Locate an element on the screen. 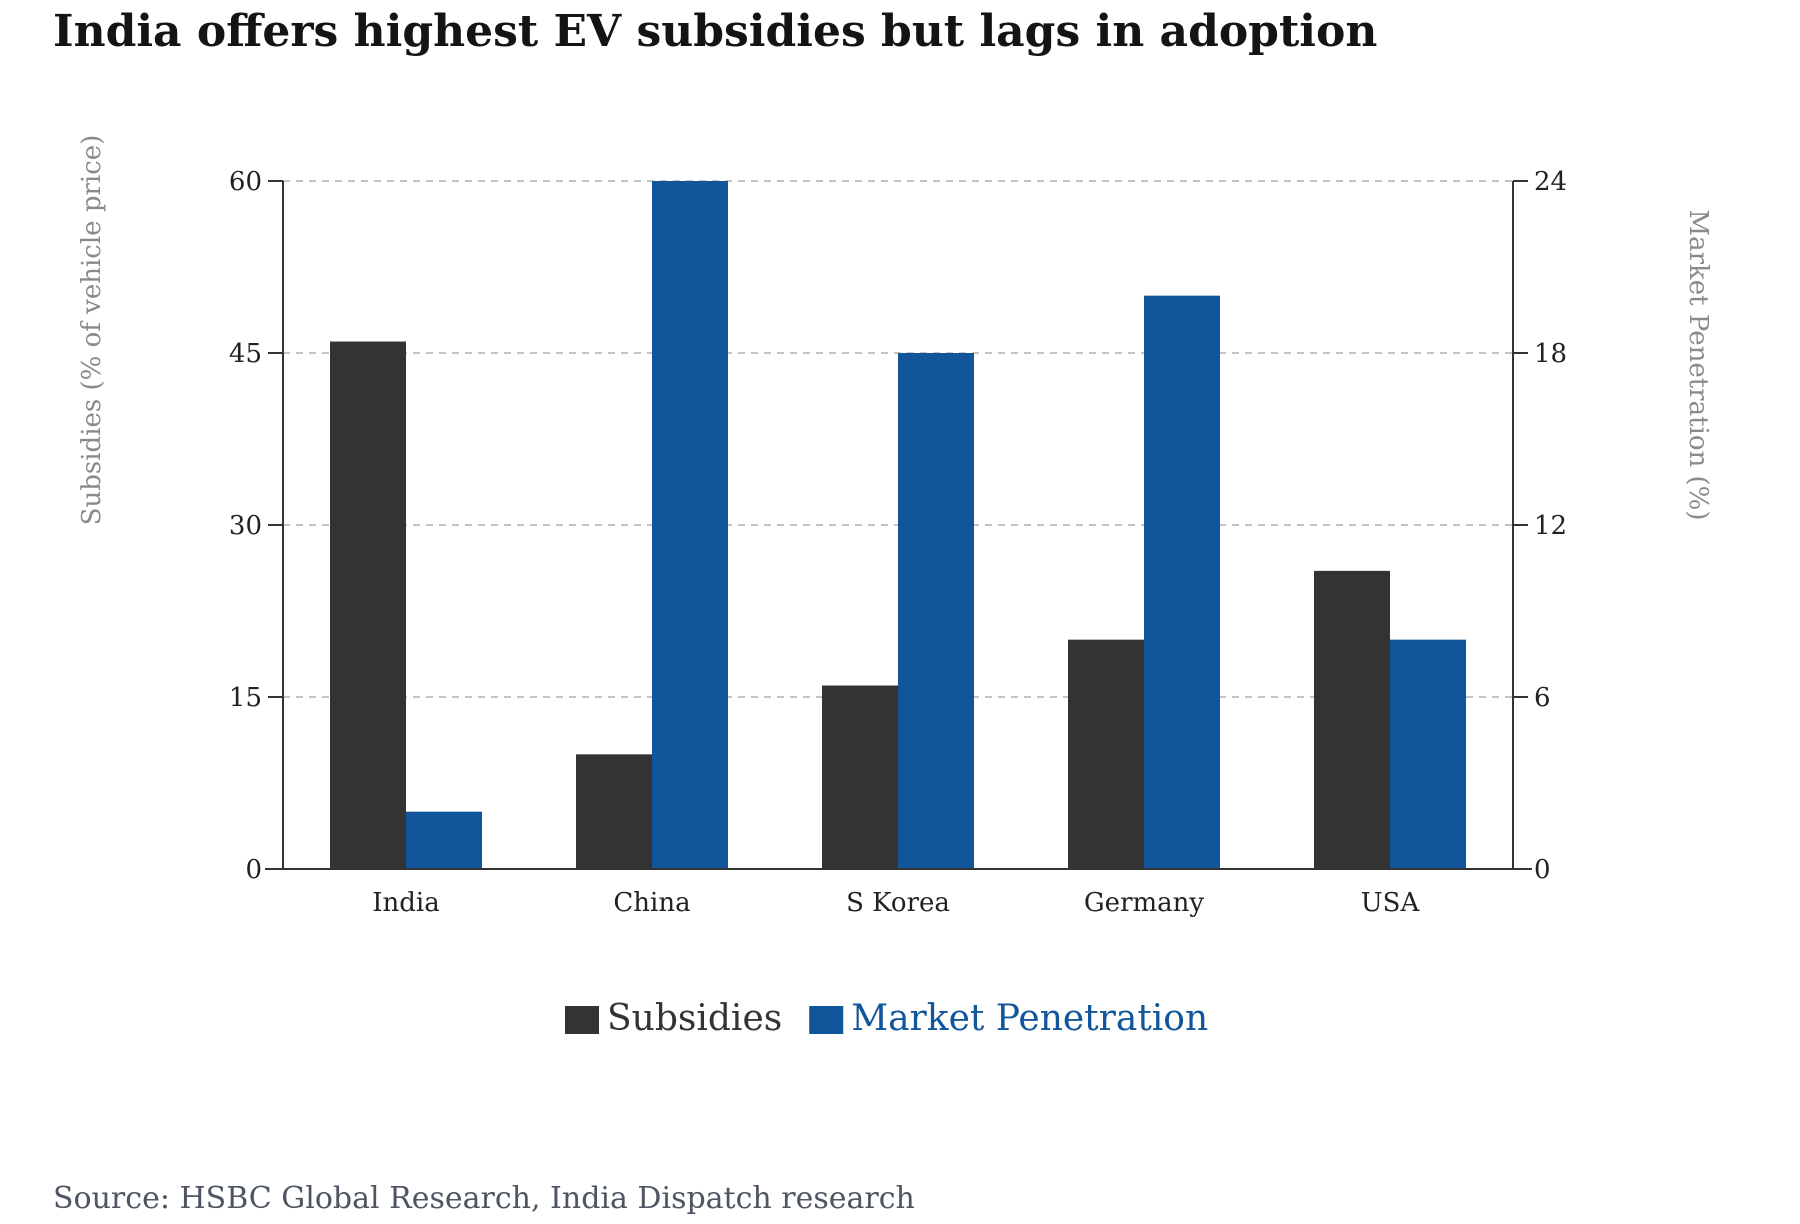  left-axis-ticks: 0 15 30 45 60 is located at coordinates (256, 526).